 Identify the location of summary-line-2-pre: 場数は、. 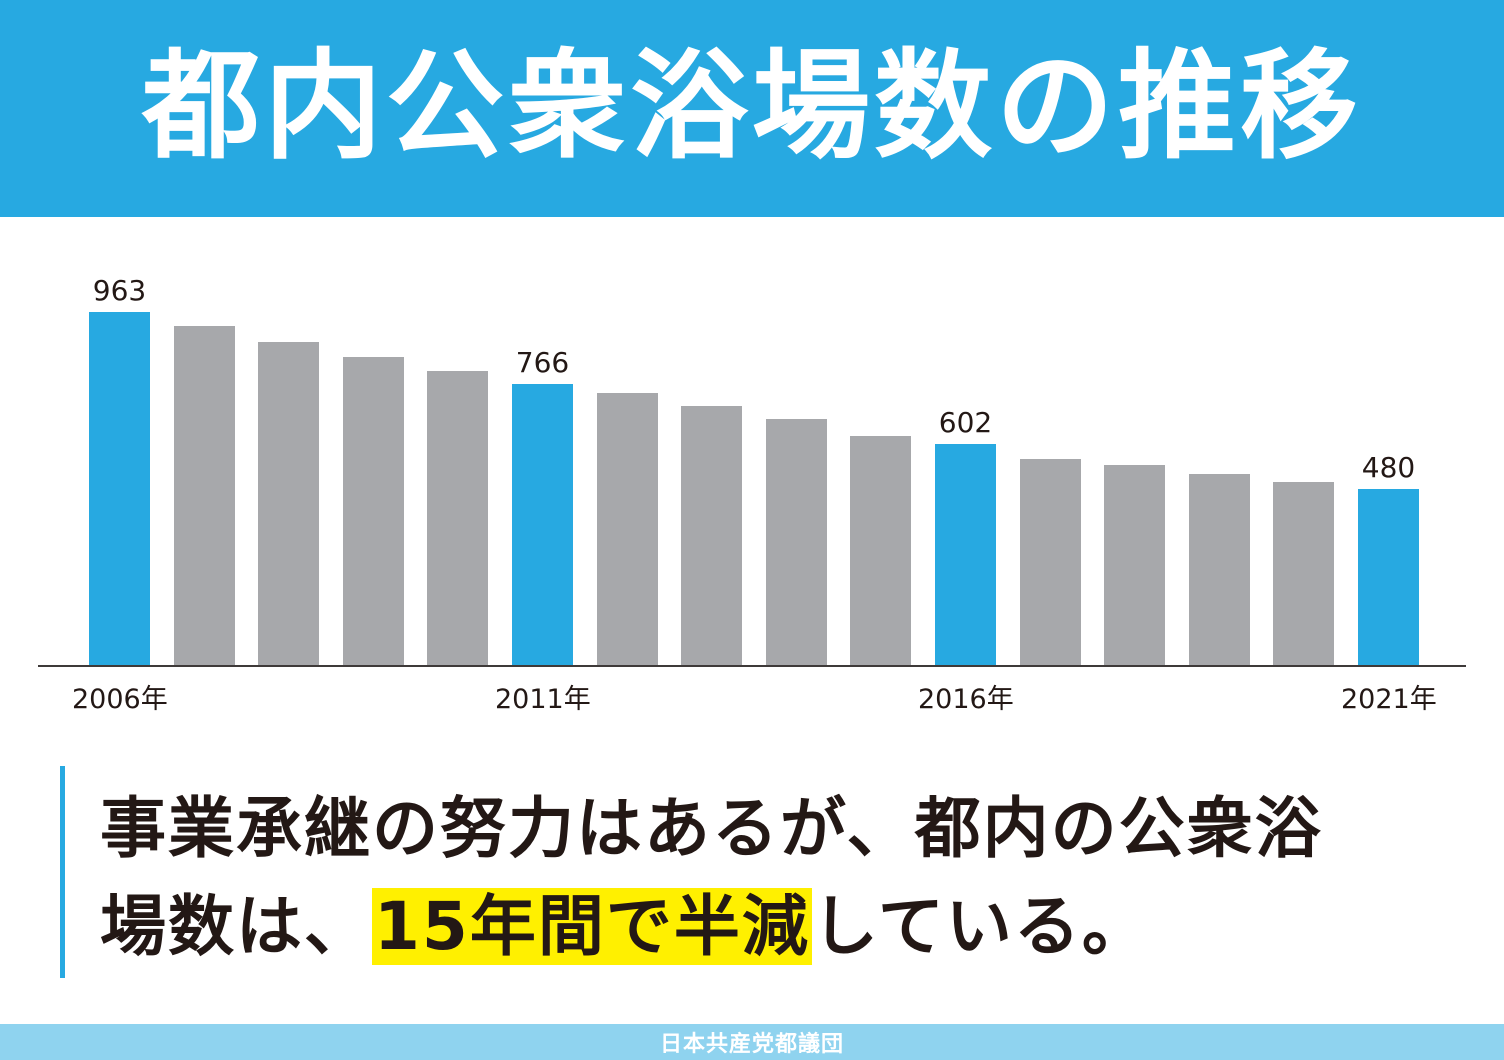
(236, 926).